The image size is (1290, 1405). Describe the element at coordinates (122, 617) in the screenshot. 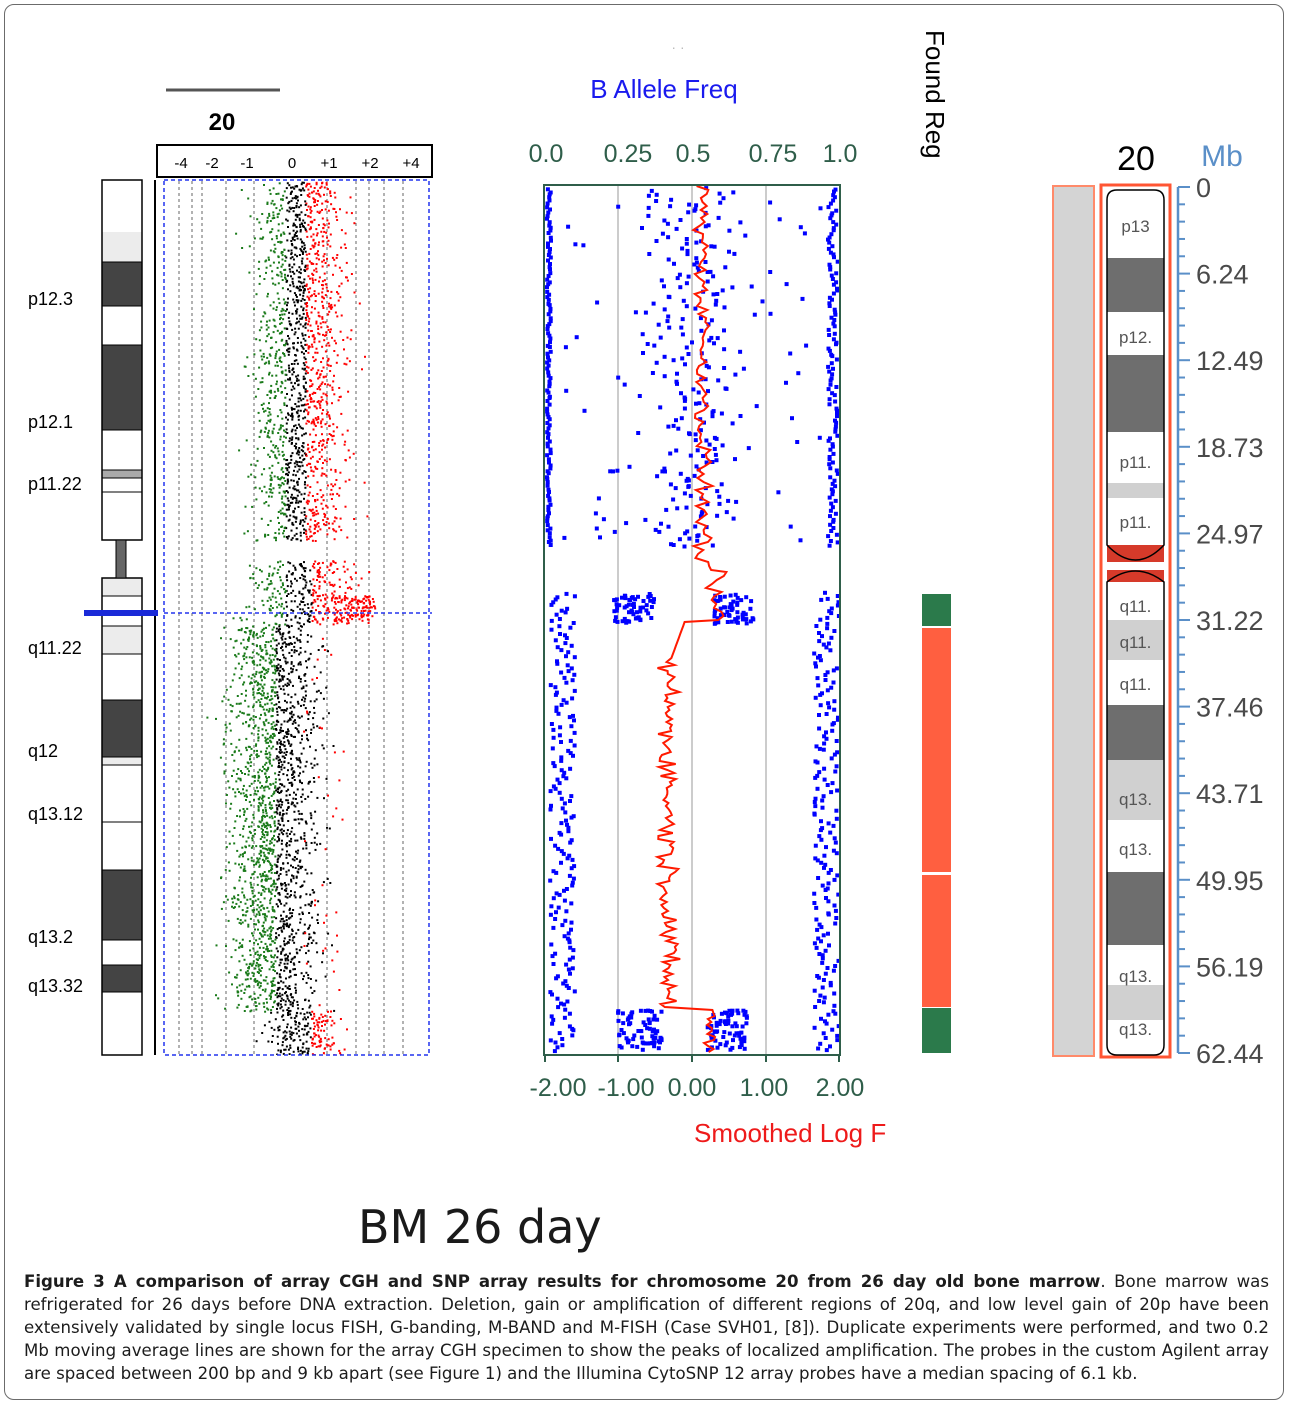

I see `panel-a-ideogram` at that location.